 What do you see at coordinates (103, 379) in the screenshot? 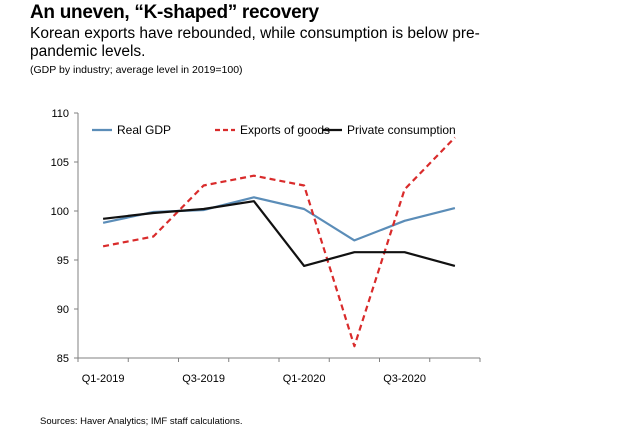
I see `x-tick-label: Q1-2019` at bounding box center [103, 379].